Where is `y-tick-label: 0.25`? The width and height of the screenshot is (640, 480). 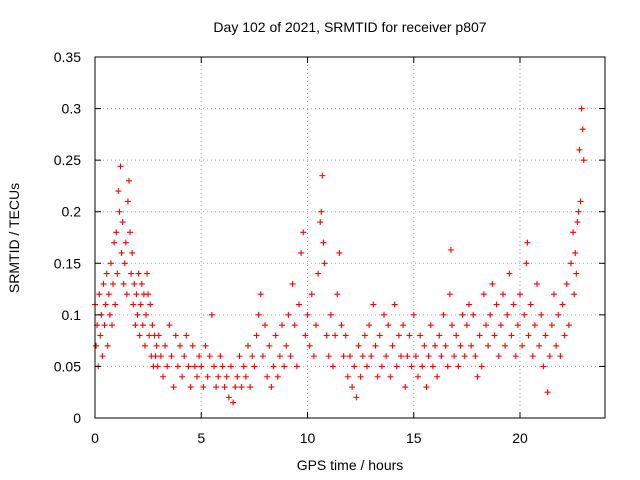
y-tick-label: 0.25 is located at coordinates (67, 160).